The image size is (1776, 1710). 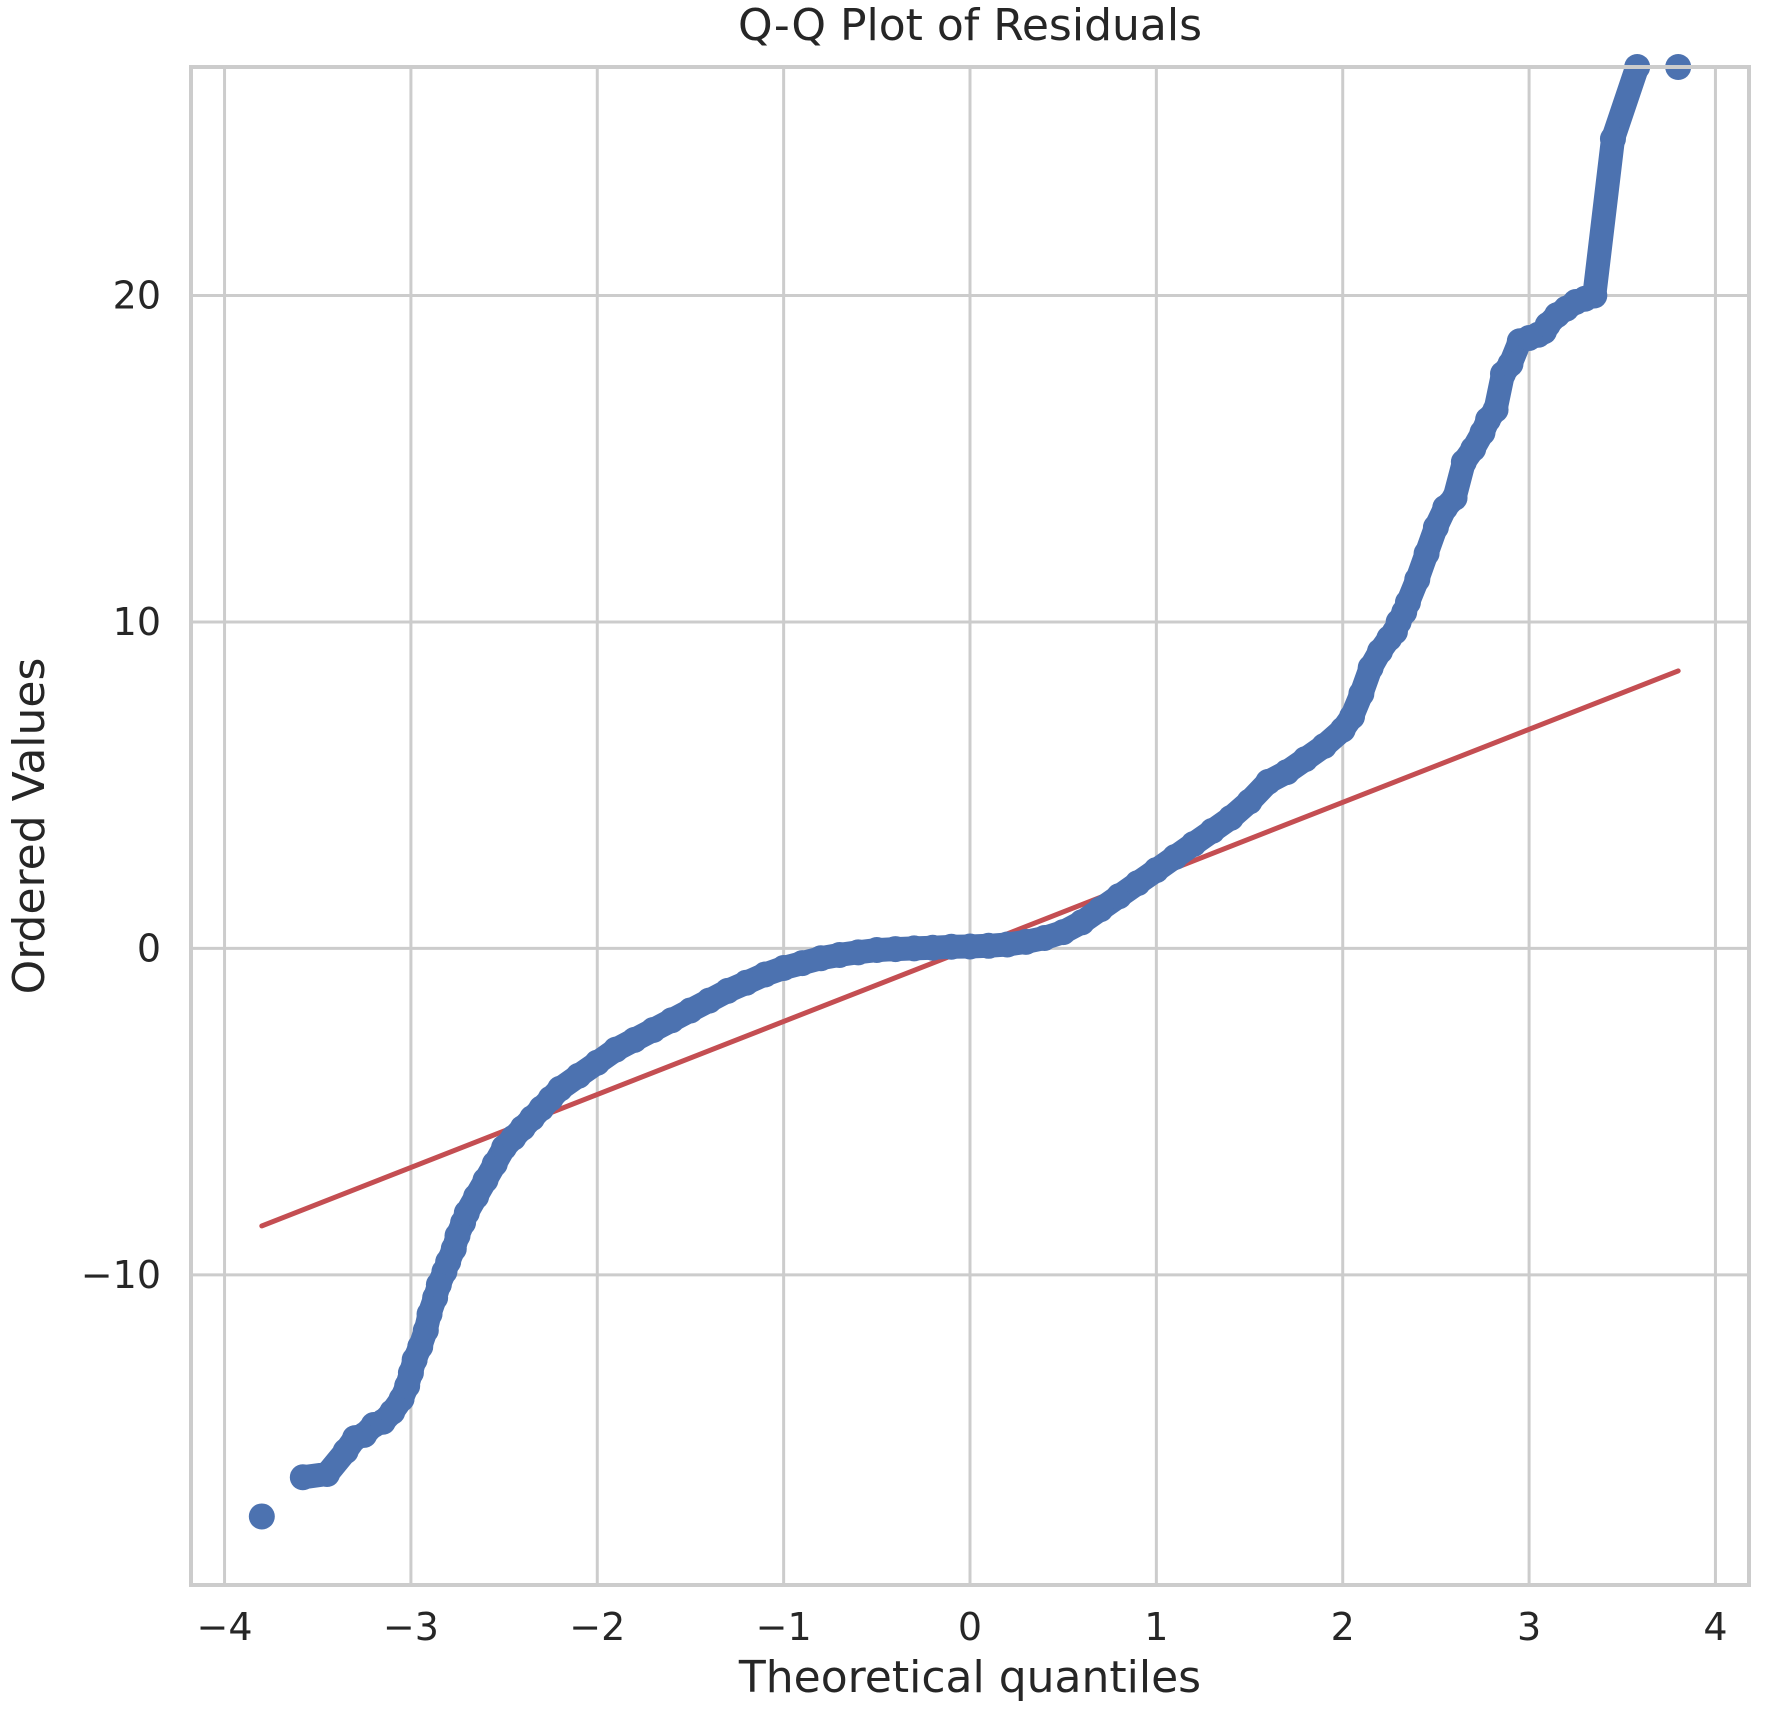 What do you see at coordinates (225, 1627) in the screenshot?
I see `x-tick-label: −4` at bounding box center [225, 1627].